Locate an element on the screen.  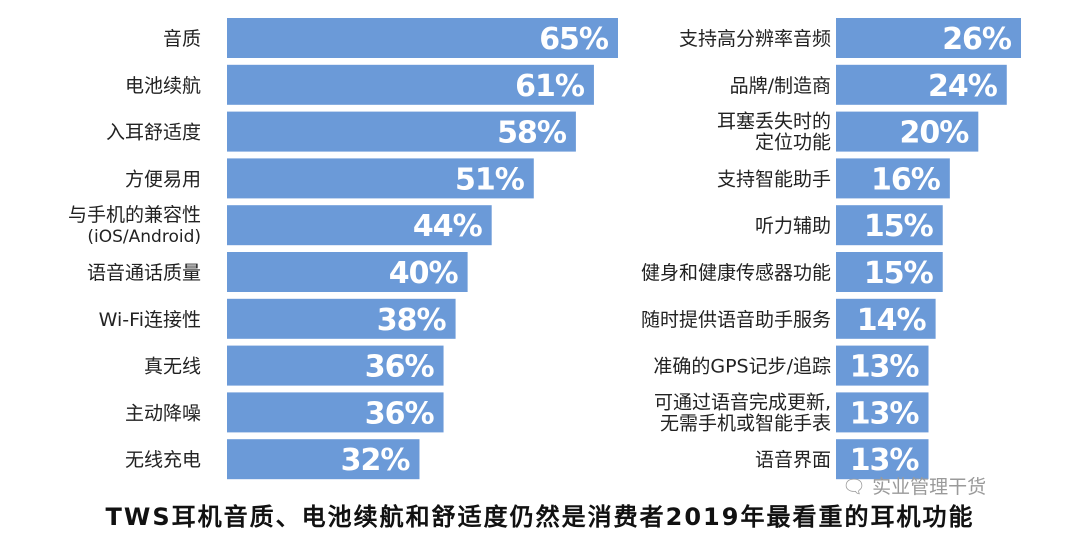
value-label-right-1: 24% is located at coordinates (963, 86).